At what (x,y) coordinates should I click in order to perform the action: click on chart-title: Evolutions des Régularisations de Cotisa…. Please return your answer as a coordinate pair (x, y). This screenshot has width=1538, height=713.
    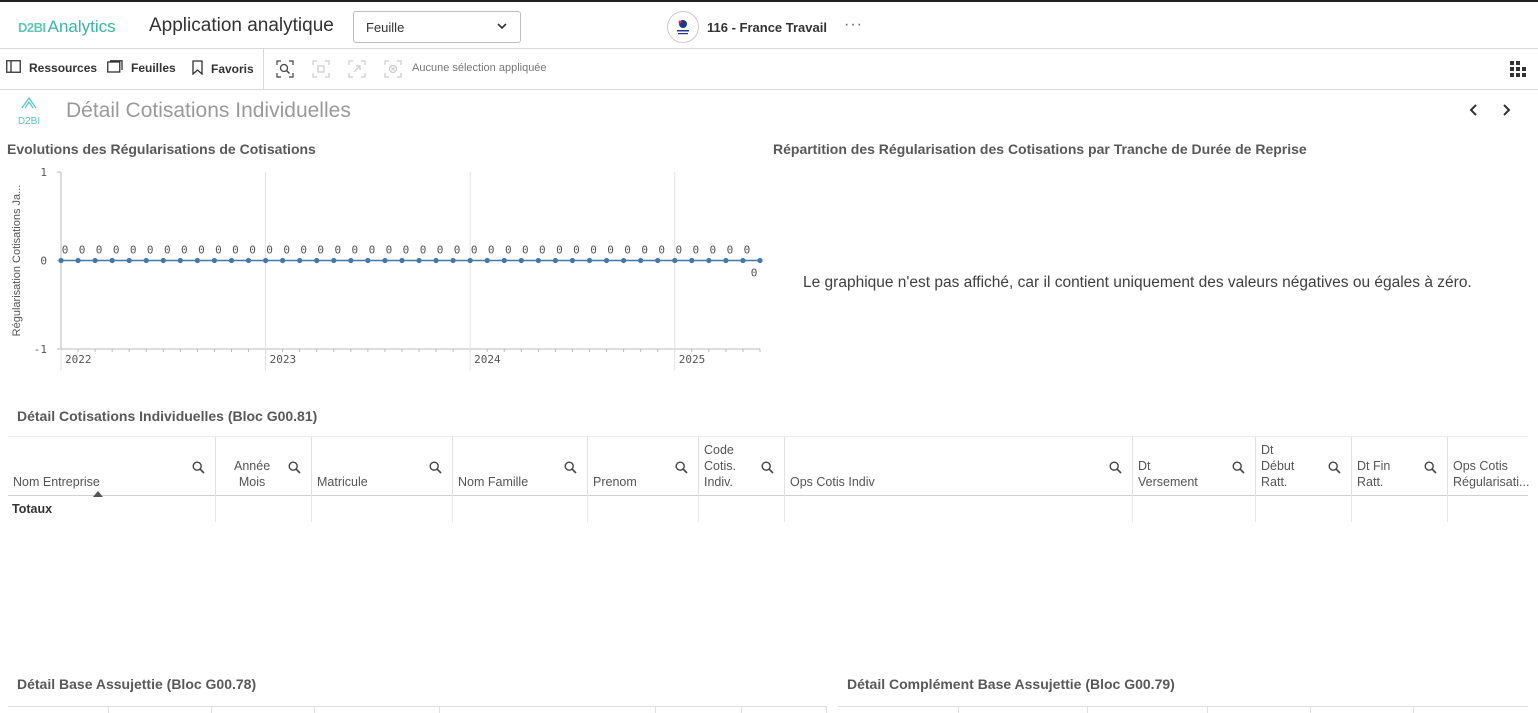
    Looking at the image, I should click on (161, 149).